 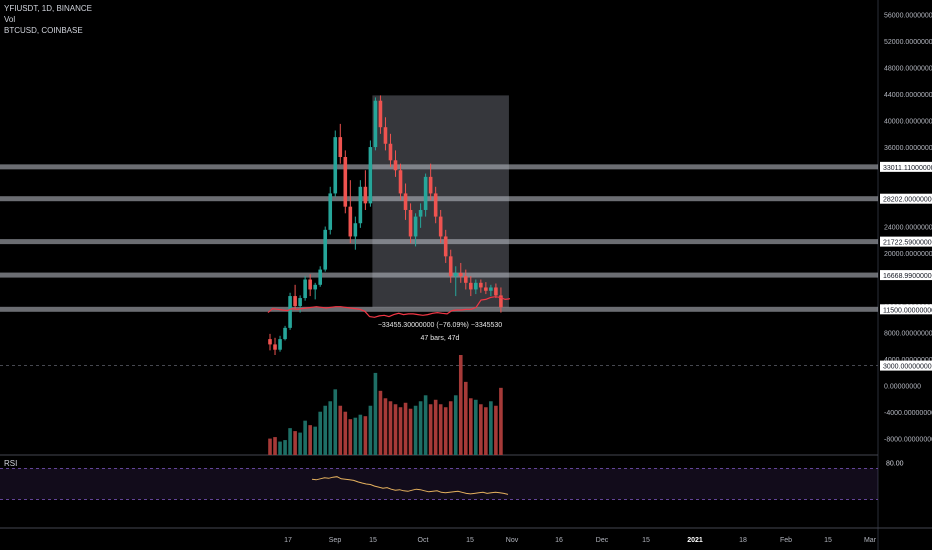 I want to click on measure-box, so click(x=440, y=201).